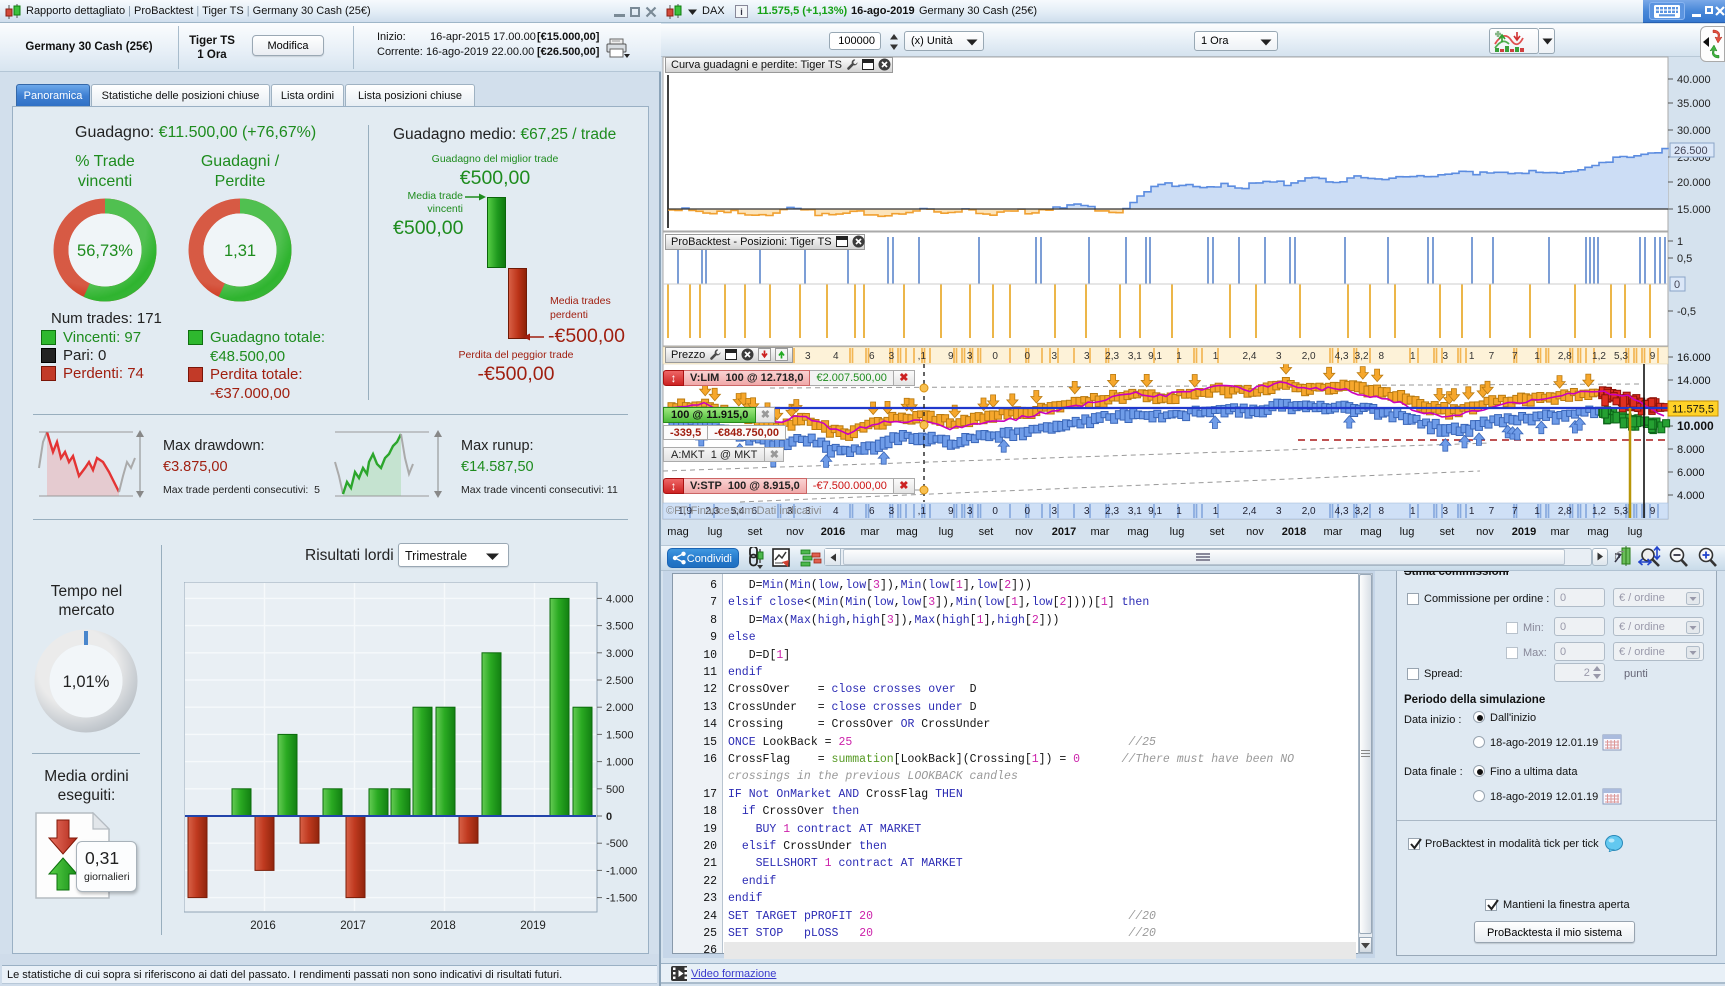 Image resolution: width=1725 pixels, height=986 pixels. I want to click on svg-text:©FT-Finance.com Dati indicati: ©FT-Finance.com Dati indicativi, so click(743, 511).